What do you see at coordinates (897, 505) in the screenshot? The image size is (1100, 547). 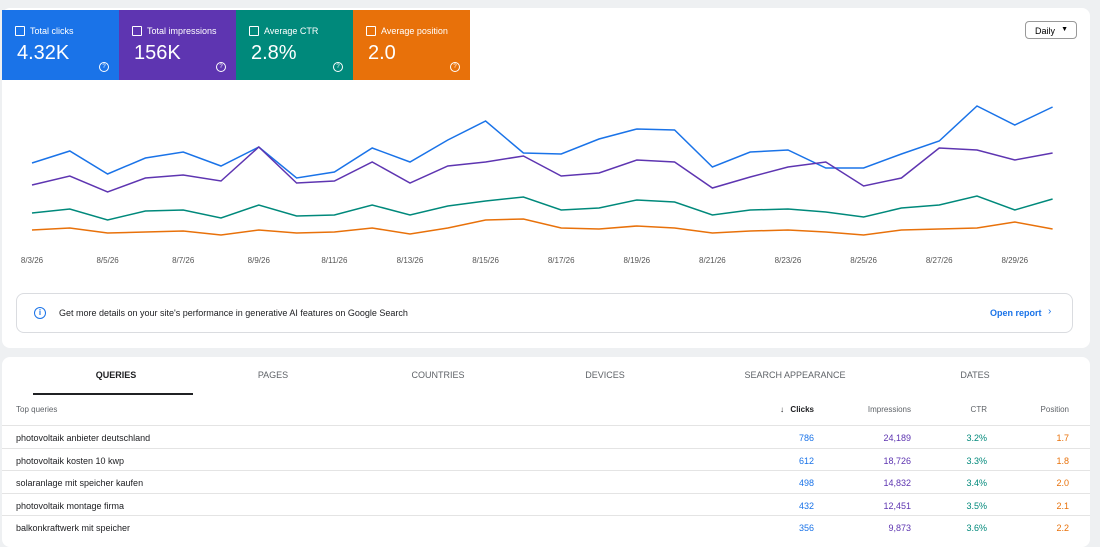 I see `cell: 12,451` at bounding box center [897, 505].